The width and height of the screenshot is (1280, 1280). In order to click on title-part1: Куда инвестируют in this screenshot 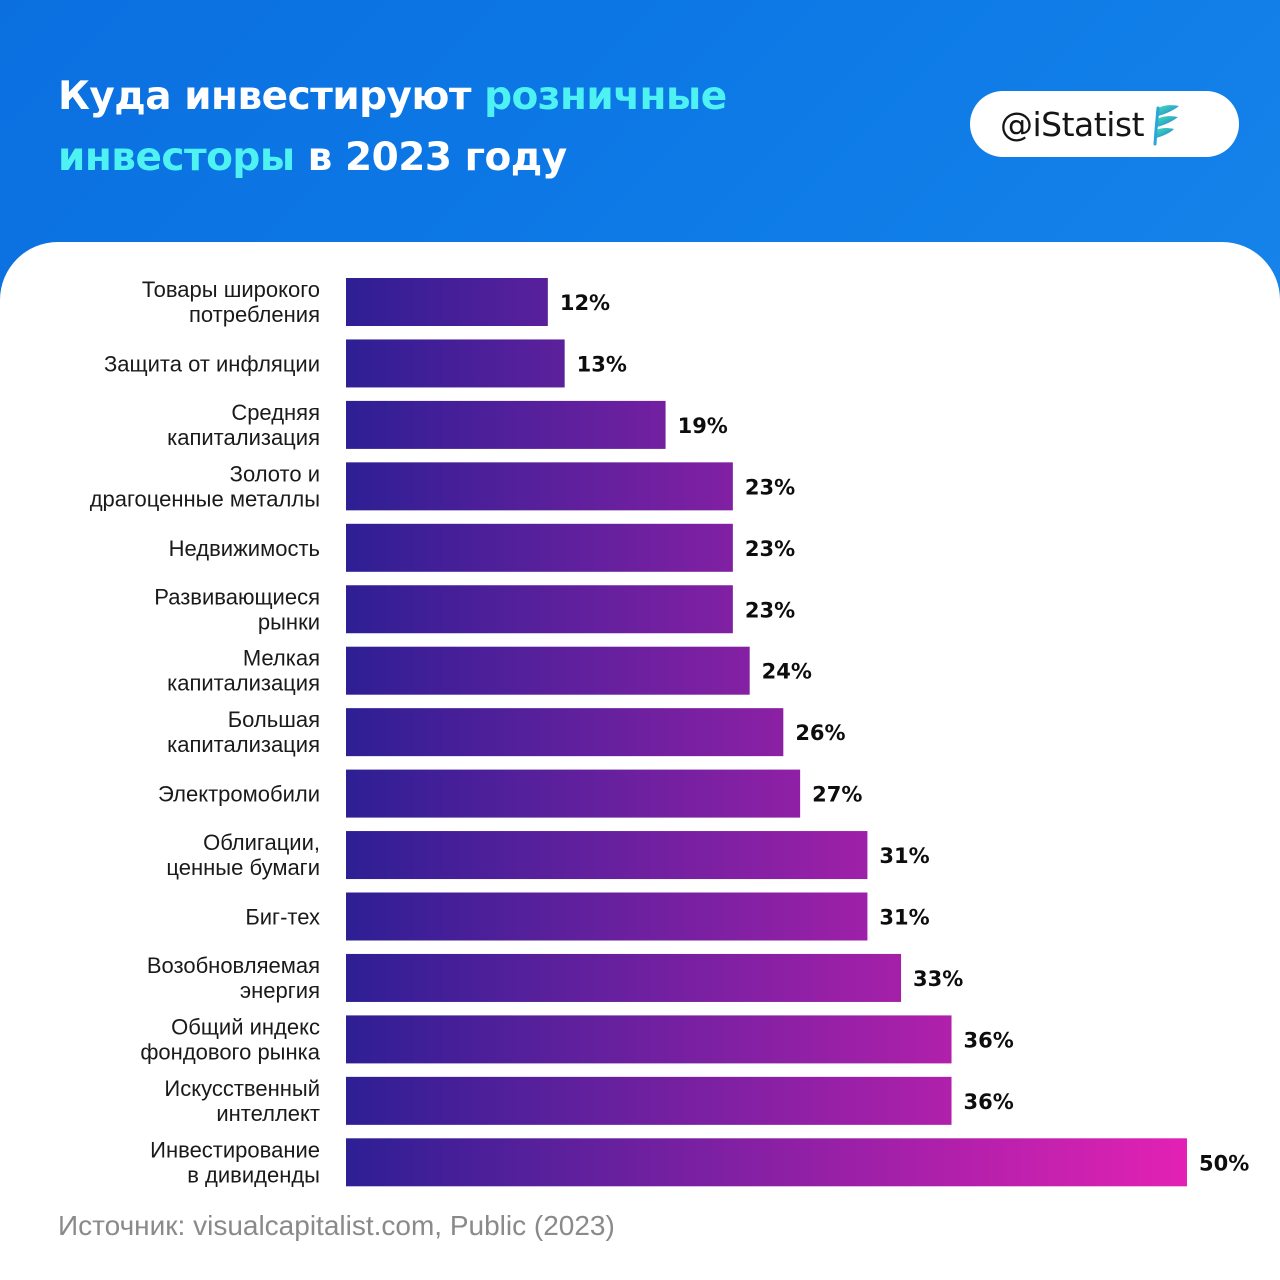, I will do `click(271, 96)`.